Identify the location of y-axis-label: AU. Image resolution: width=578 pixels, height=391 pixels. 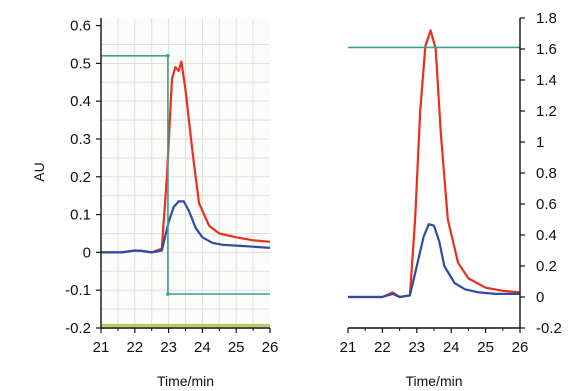
(39, 171).